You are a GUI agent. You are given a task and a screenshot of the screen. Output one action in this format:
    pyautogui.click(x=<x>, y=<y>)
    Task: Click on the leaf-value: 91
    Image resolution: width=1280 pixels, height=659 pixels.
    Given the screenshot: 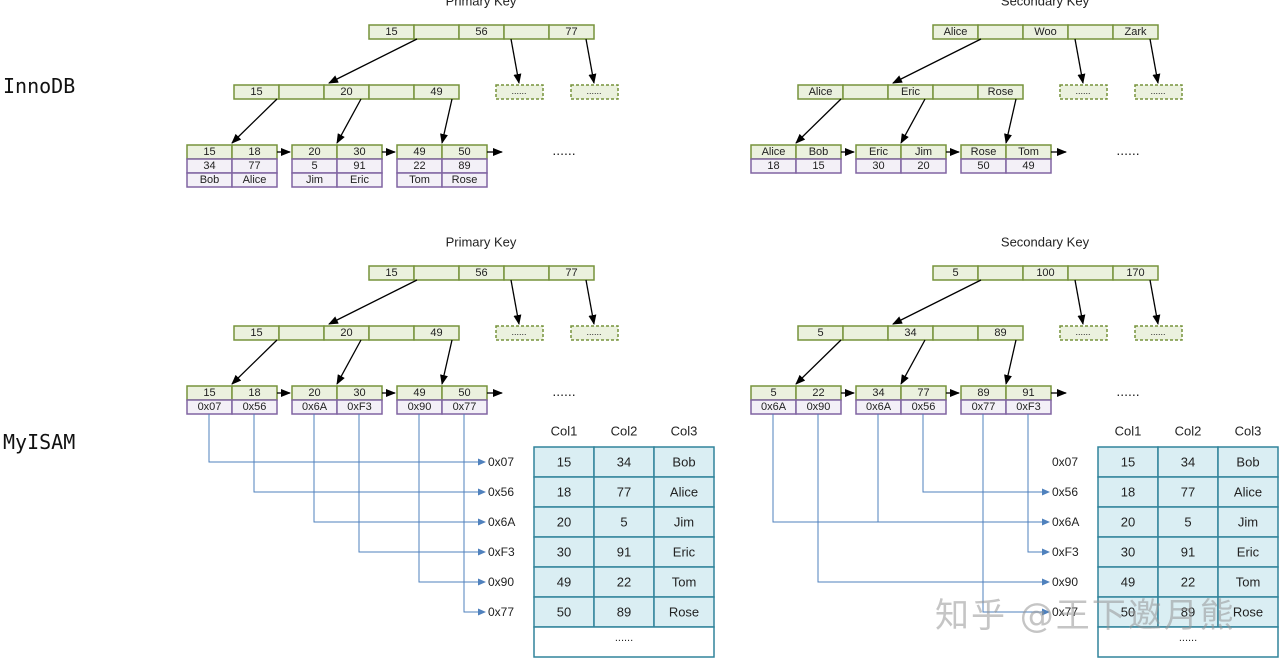 What is the action you would take?
    pyautogui.click(x=359, y=166)
    